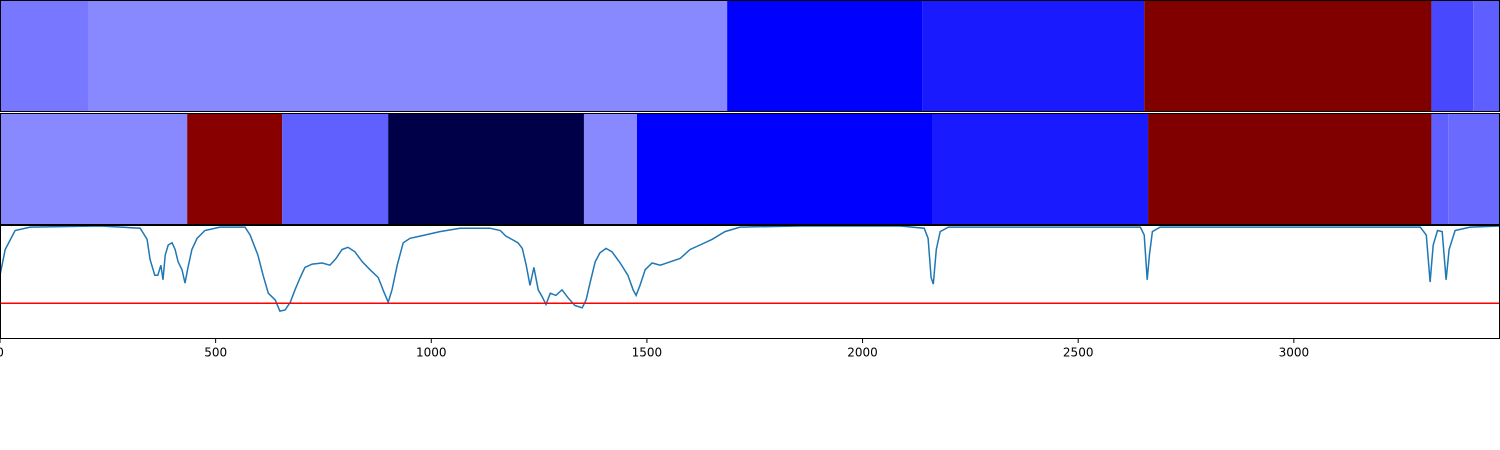 This screenshot has height=450, width=1500. What do you see at coordinates (2, 353) in the screenshot?
I see `x-tick-label: 0` at bounding box center [2, 353].